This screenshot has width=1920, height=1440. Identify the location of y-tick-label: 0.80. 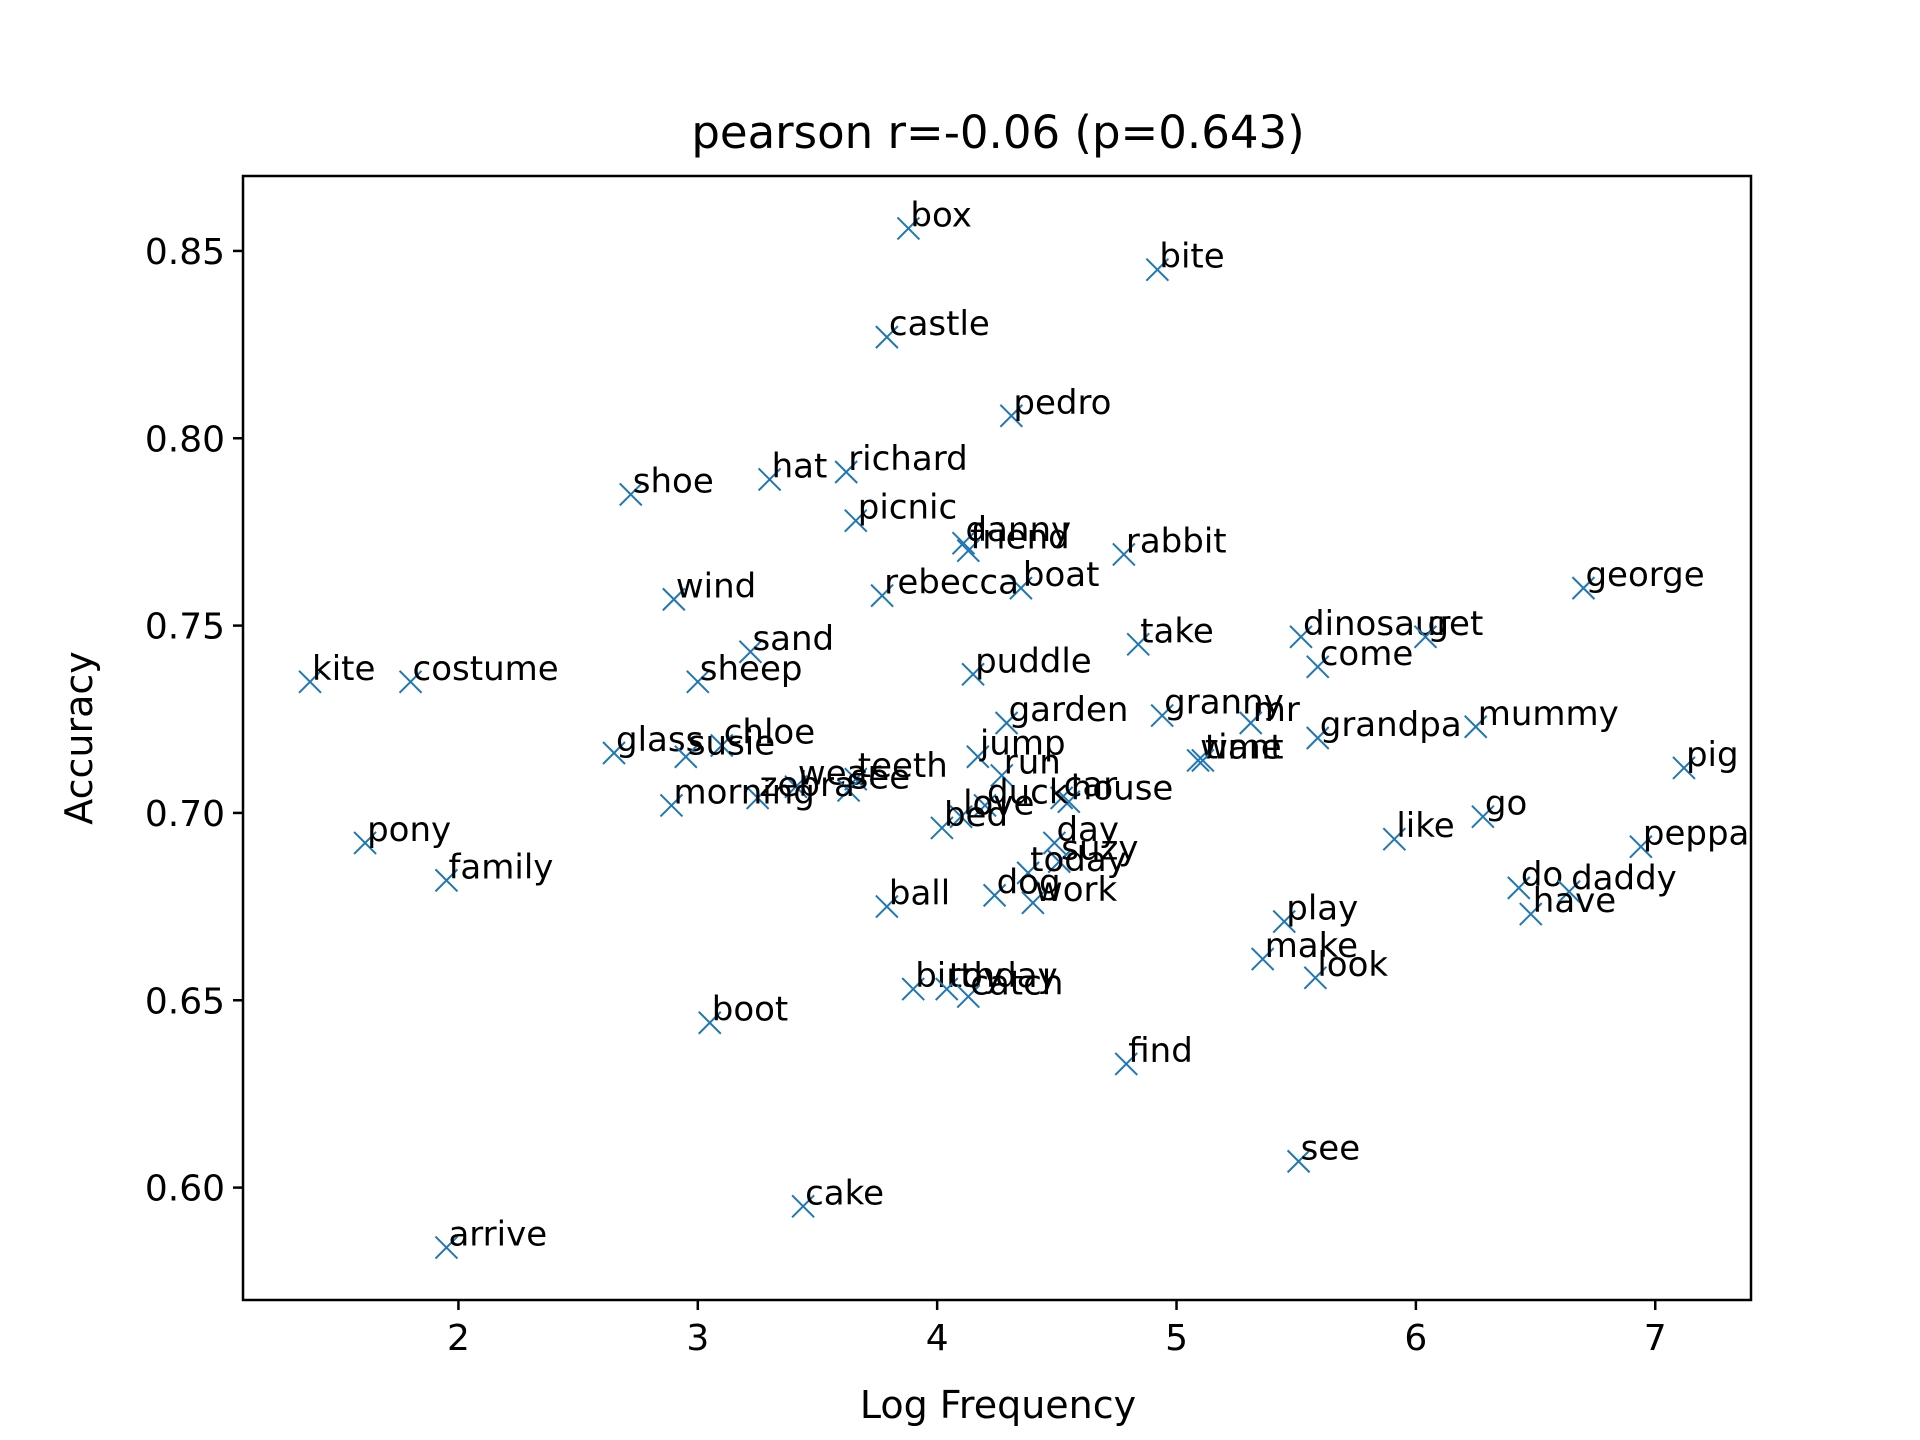
(185, 439).